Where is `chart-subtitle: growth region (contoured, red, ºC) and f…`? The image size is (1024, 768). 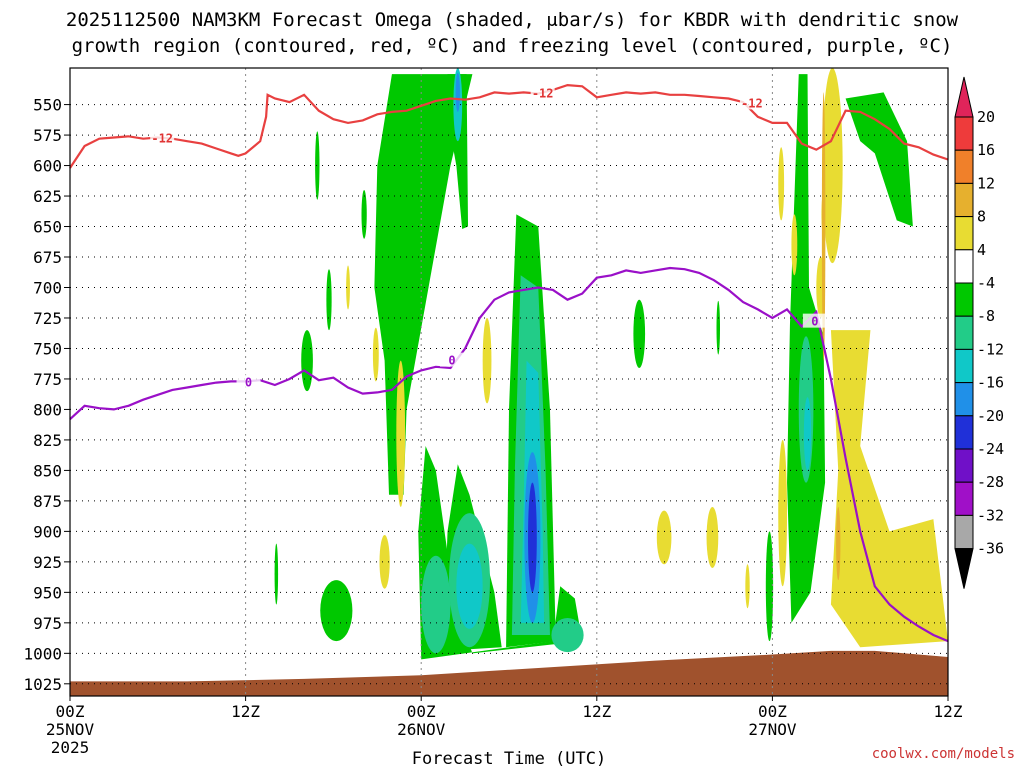 chart-subtitle: growth region (contoured, red, ºC) and f… is located at coordinates (512, 46).